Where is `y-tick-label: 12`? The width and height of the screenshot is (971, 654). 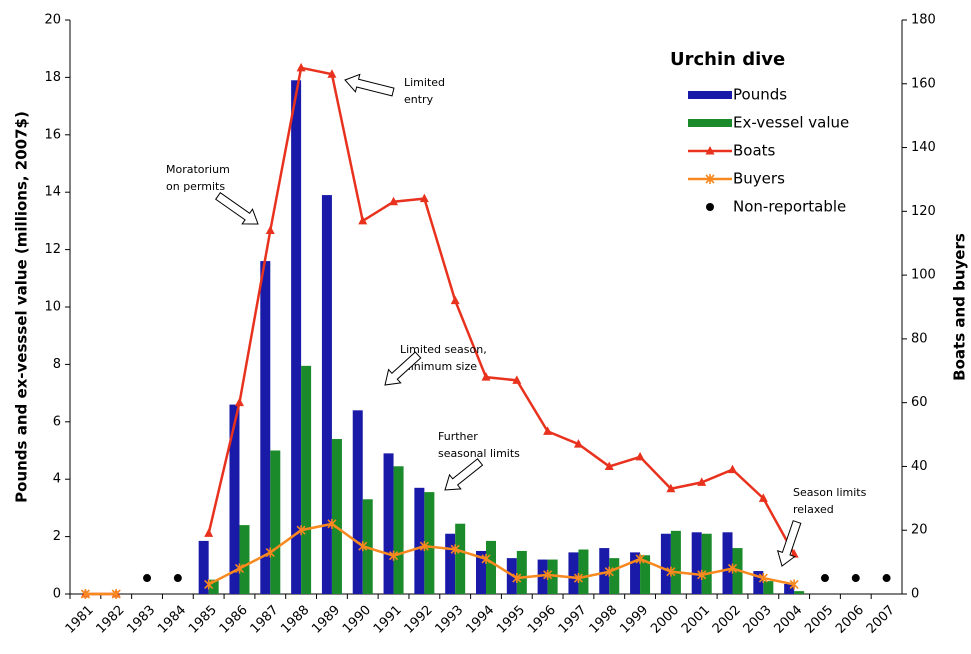 y-tick-label: 12 is located at coordinates (52, 249).